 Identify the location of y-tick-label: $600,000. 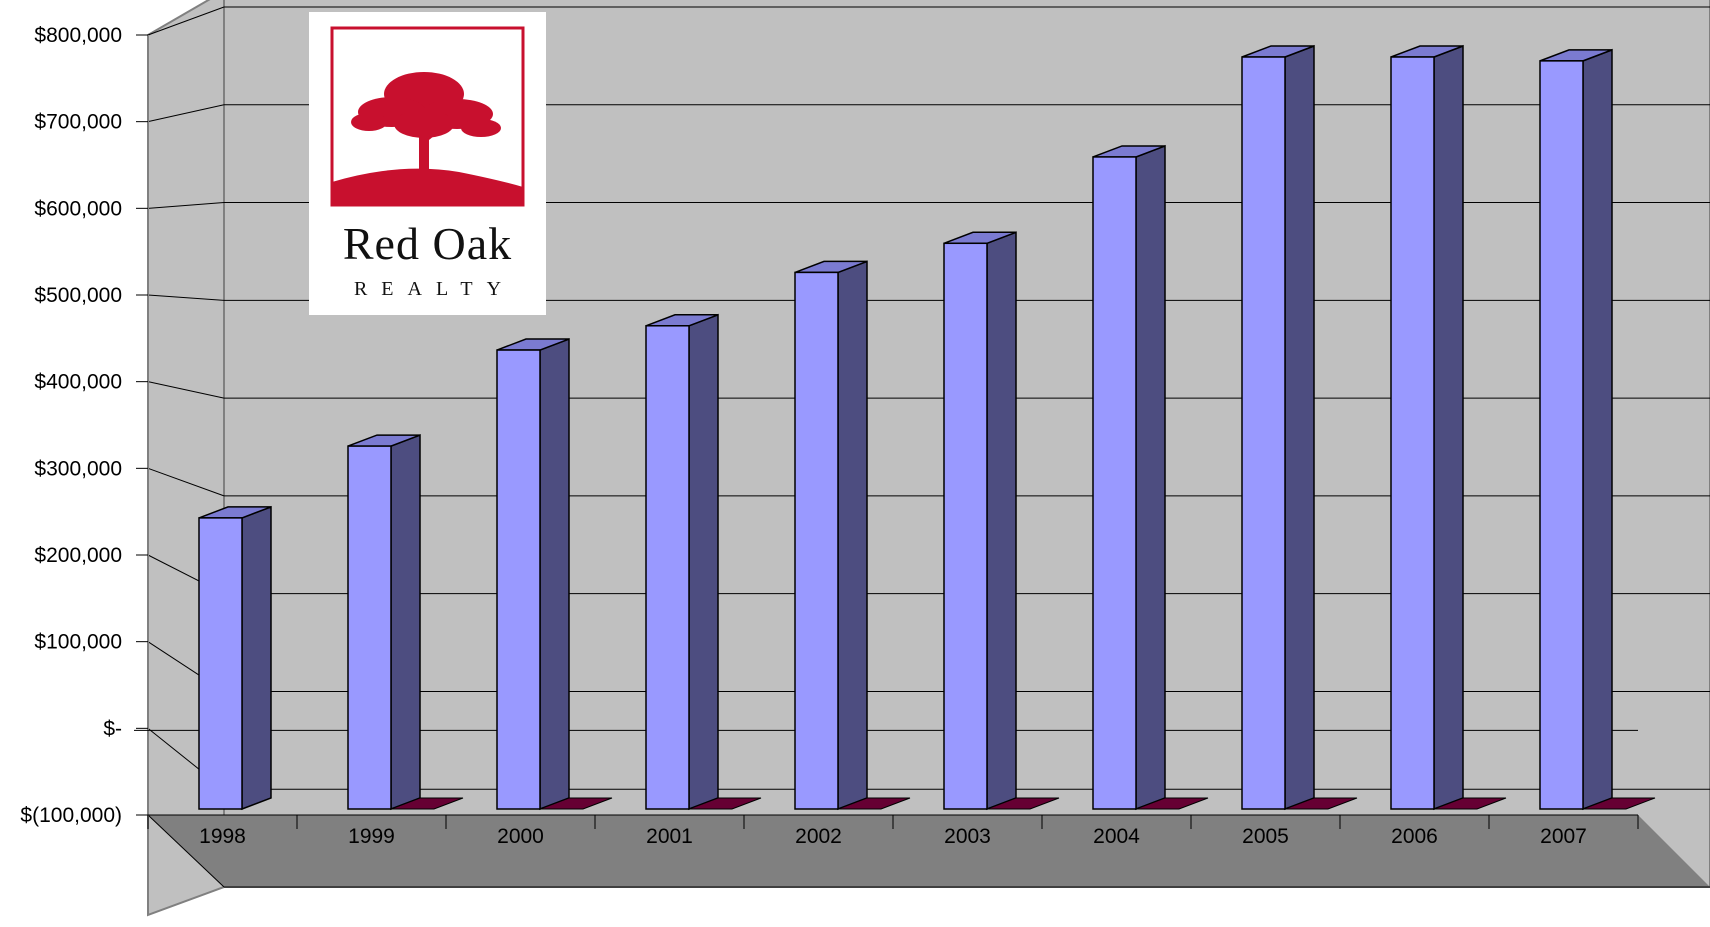
(78, 208).